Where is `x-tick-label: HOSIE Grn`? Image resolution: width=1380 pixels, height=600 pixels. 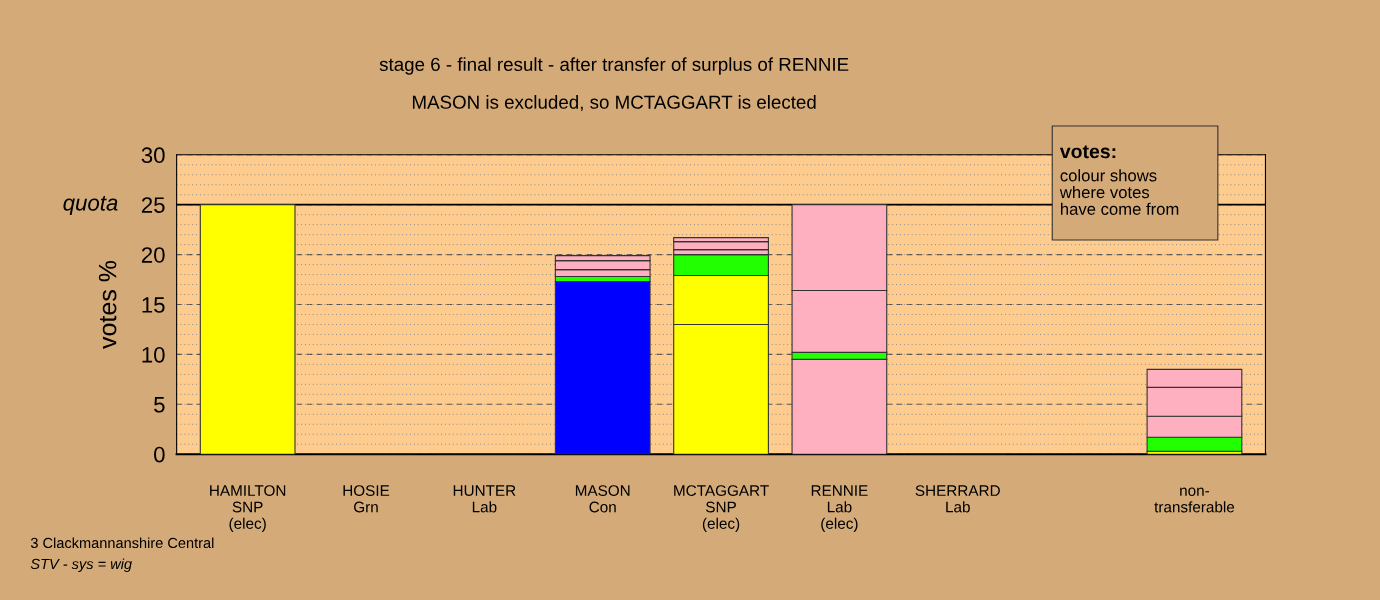 x-tick-label: HOSIE Grn is located at coordinates (366, 499).